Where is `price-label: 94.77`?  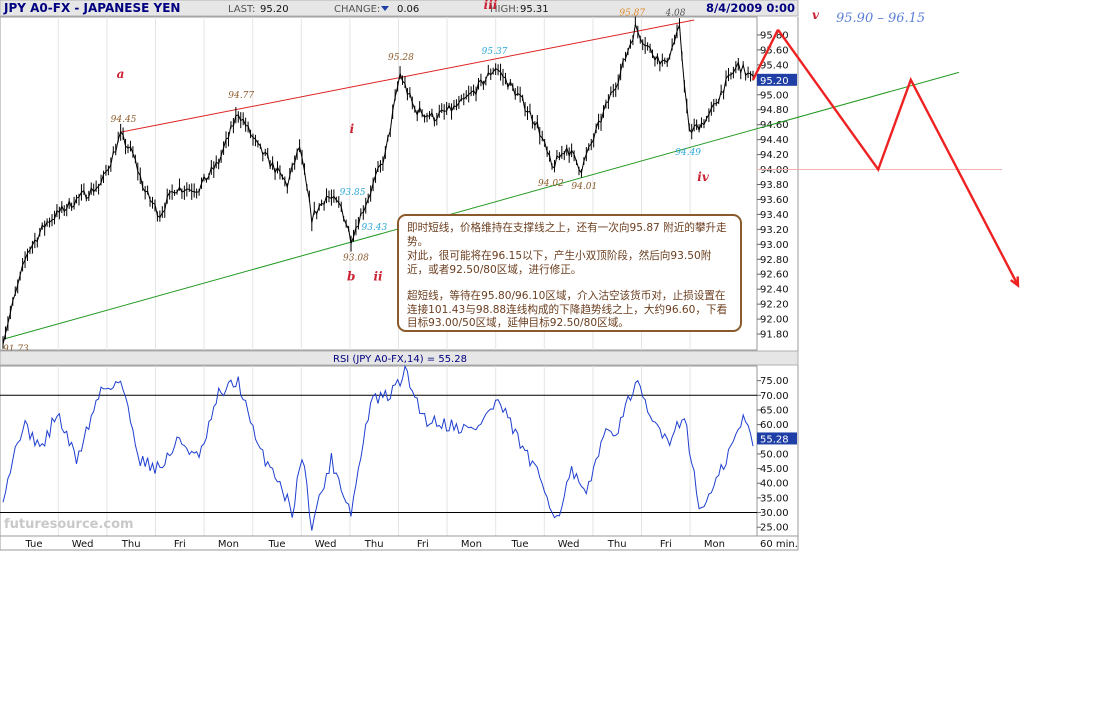 price-label: 94.77 is located at coordinates (241, 96).